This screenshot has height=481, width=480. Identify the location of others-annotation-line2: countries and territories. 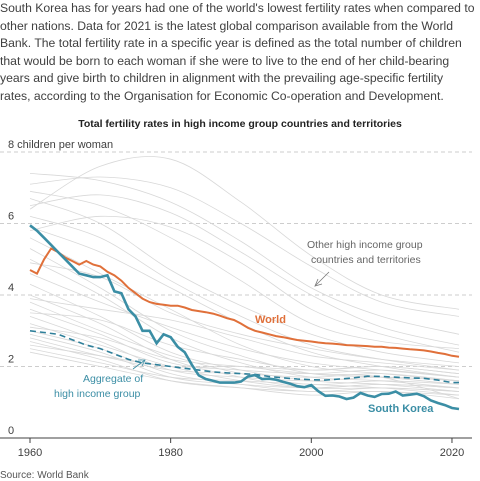
(366, 260).